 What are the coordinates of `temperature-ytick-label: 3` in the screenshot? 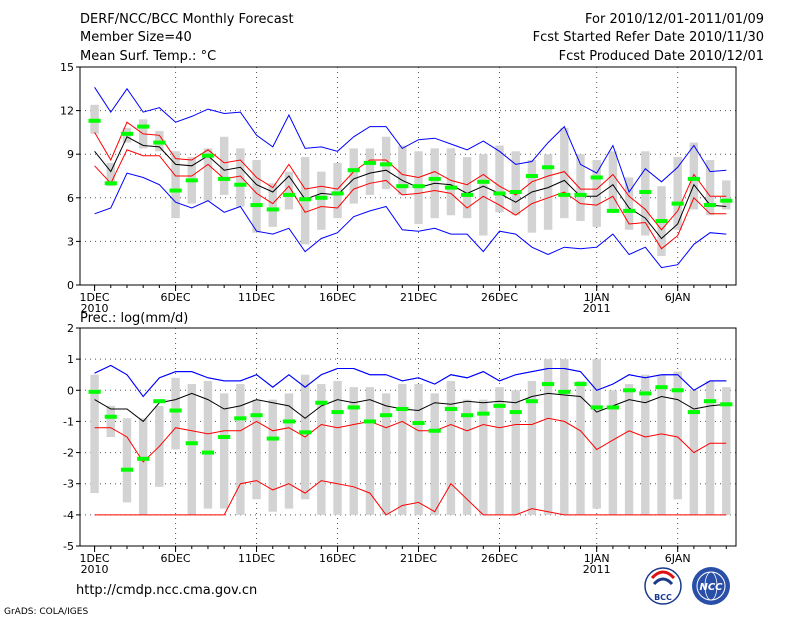 It's located at (70, 241).